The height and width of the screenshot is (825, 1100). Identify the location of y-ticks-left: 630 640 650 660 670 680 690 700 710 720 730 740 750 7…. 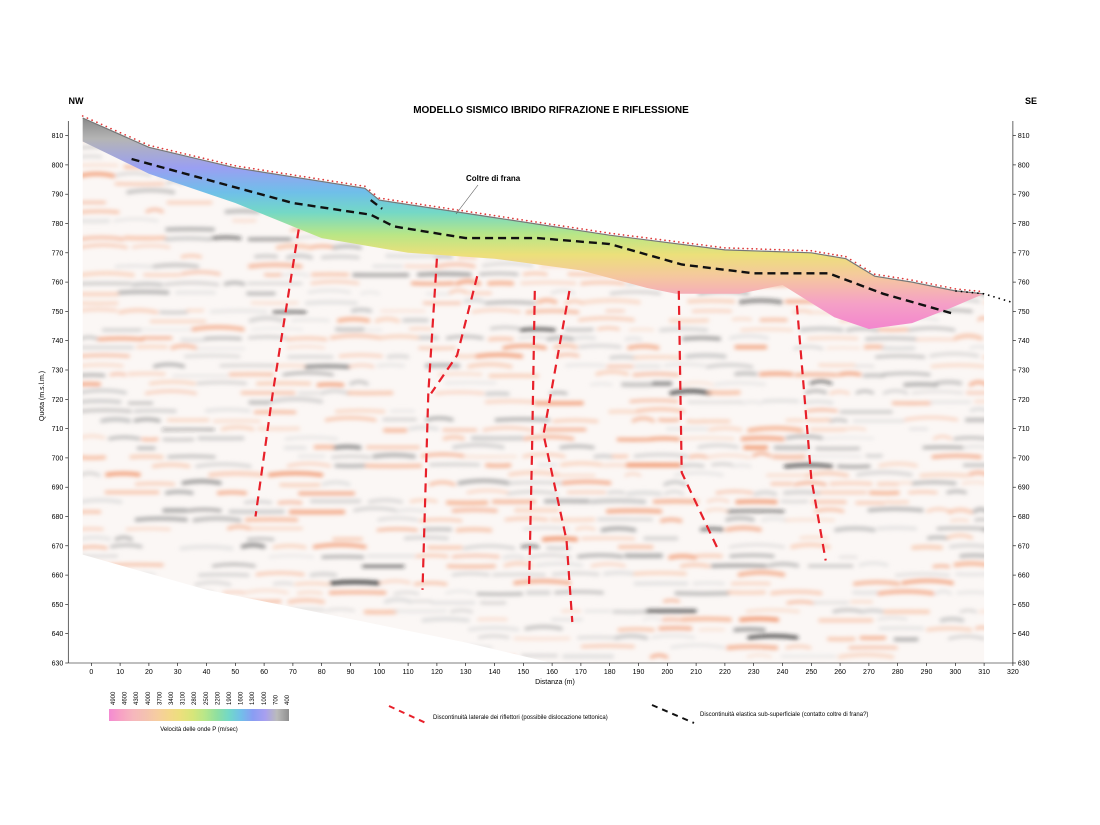
(60, 400).